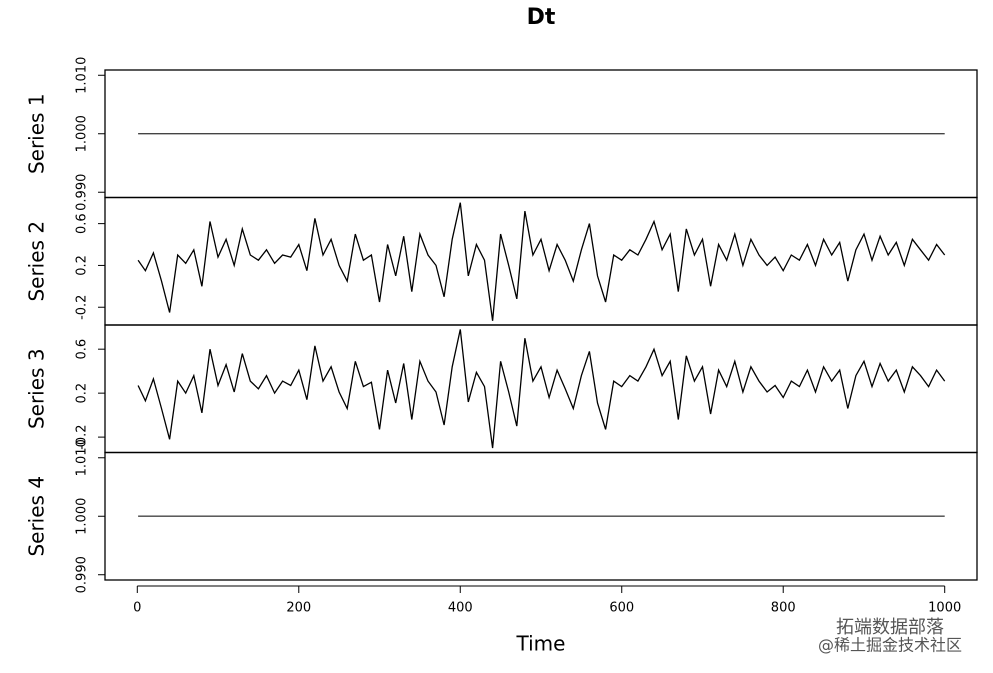 Image resolution: width=993 pixels, height=673 pixels. I want to click on panel-label: Series 1, so click(37, 133).